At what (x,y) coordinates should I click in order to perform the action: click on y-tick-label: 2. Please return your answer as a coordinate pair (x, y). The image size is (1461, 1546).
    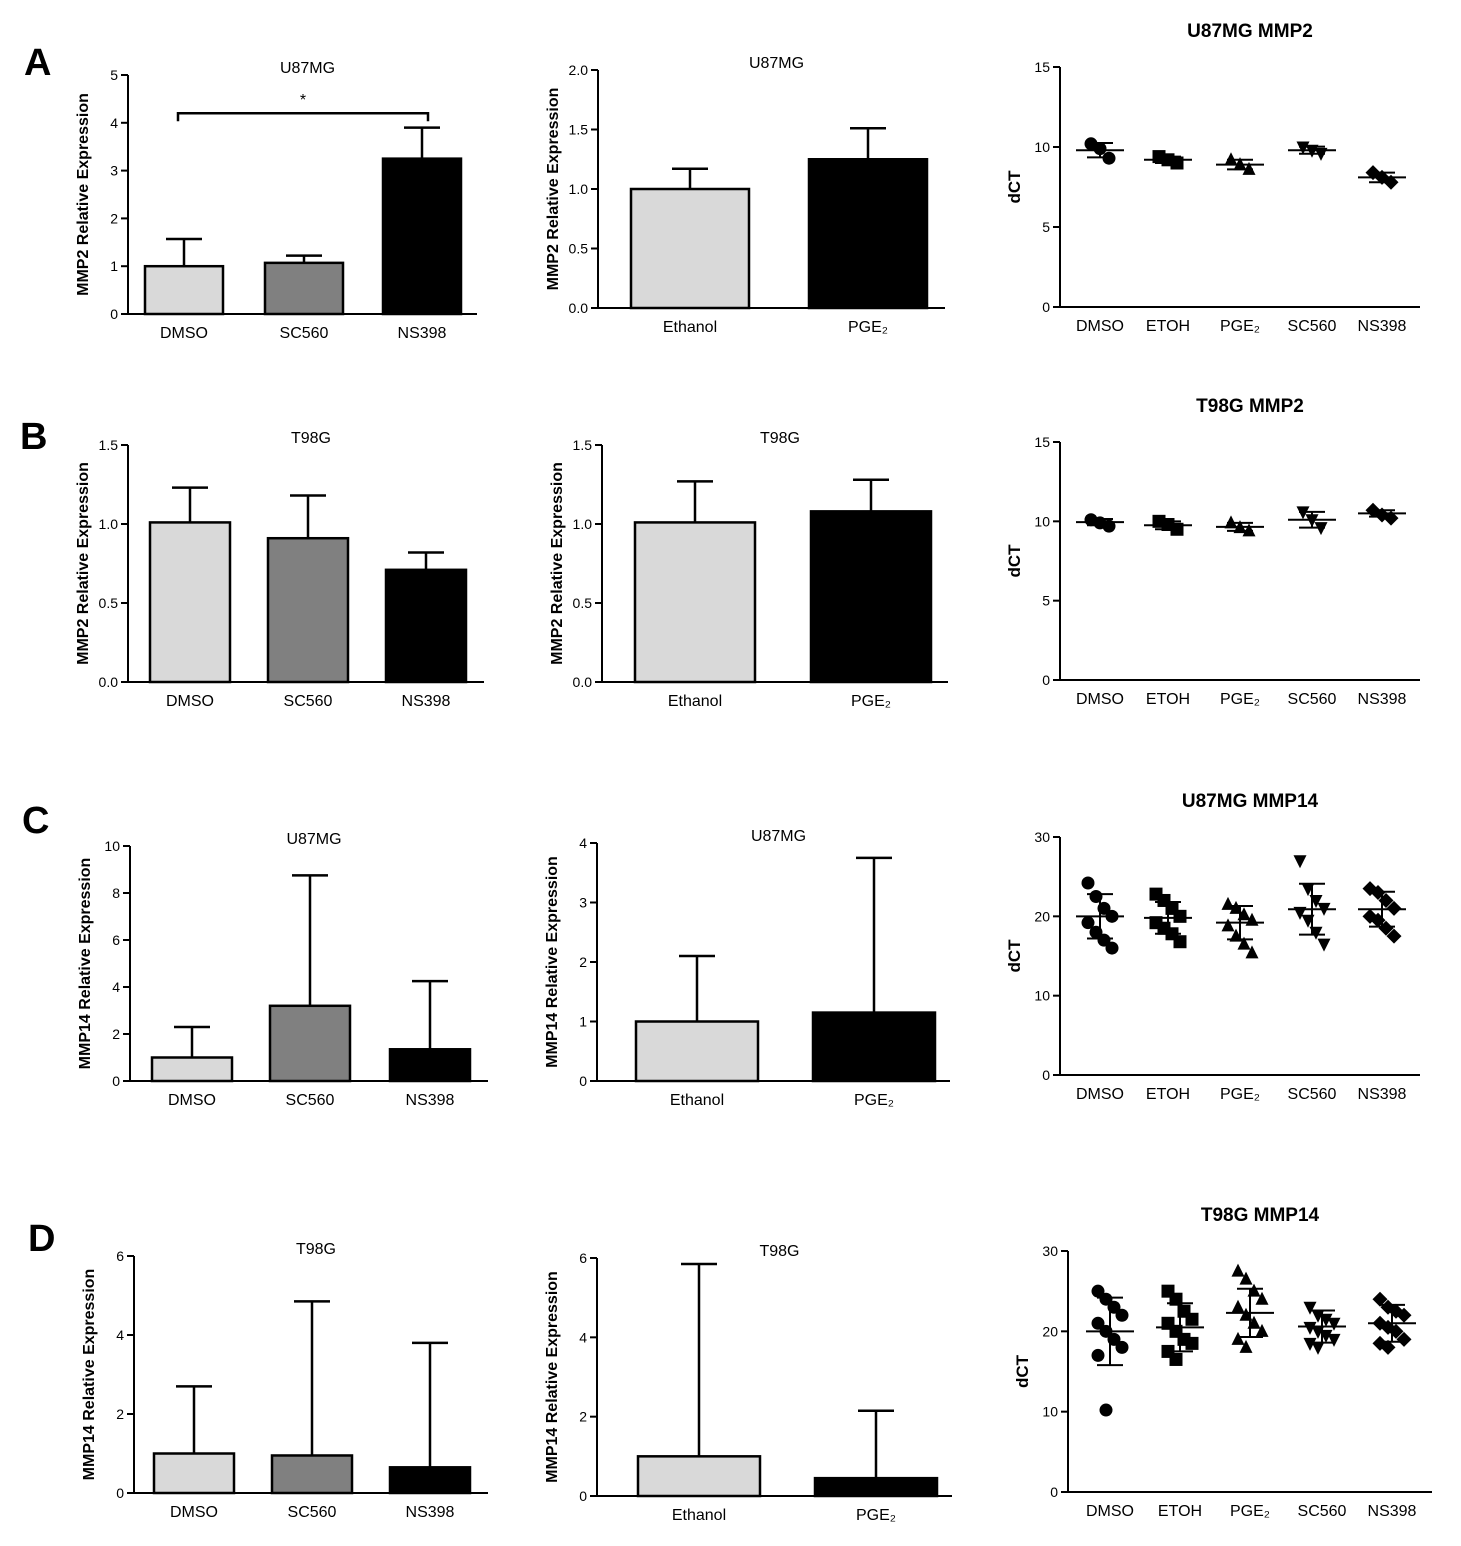
    Looking at the image, I should click on (583, 962).